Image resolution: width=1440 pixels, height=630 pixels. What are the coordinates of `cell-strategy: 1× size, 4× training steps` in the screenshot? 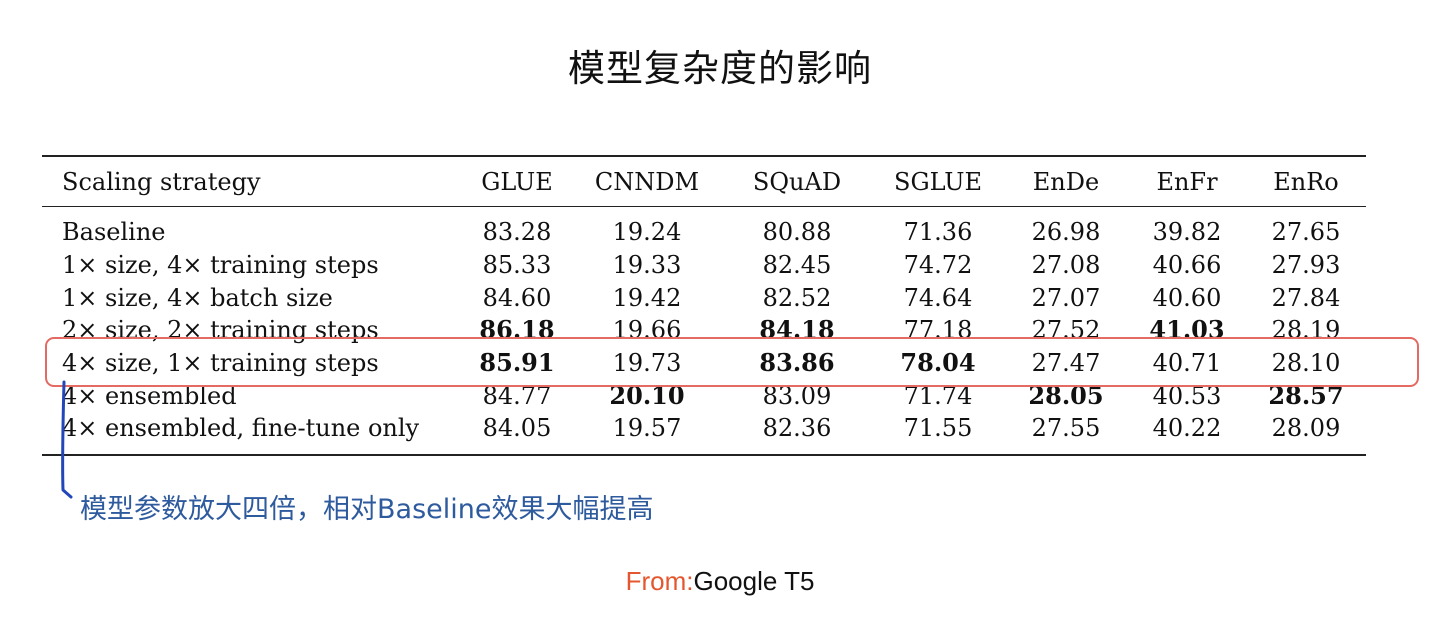 It's located at (220, 265).